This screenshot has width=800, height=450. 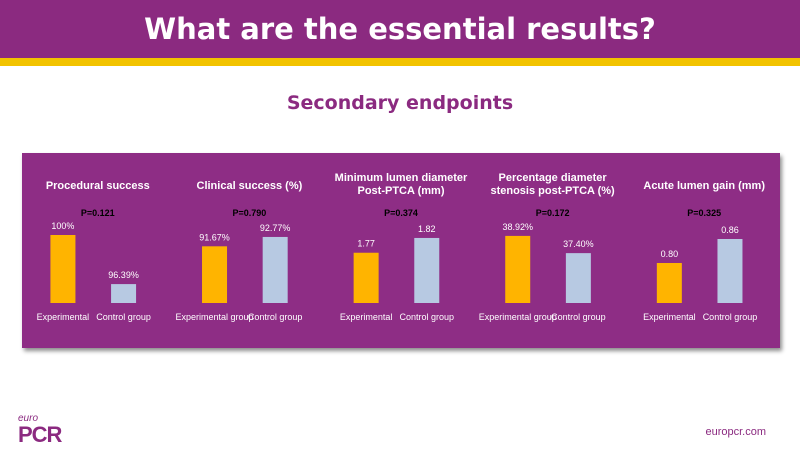 What do you see at coordinates (401, 213) in the screenshot?
I see `p-value-label: P=0.374` at bounding box center [401, 213].